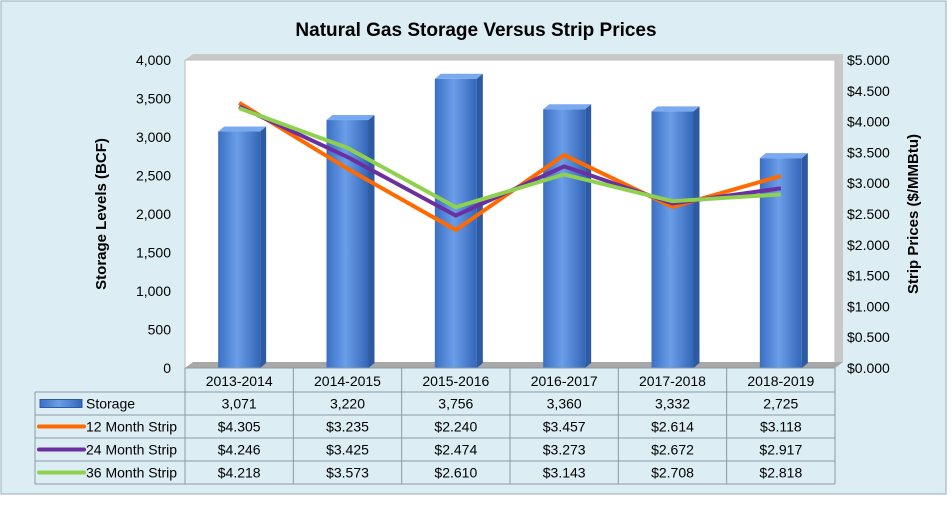  I want to click on data-table-cell: $3.457, so click(564, 427).